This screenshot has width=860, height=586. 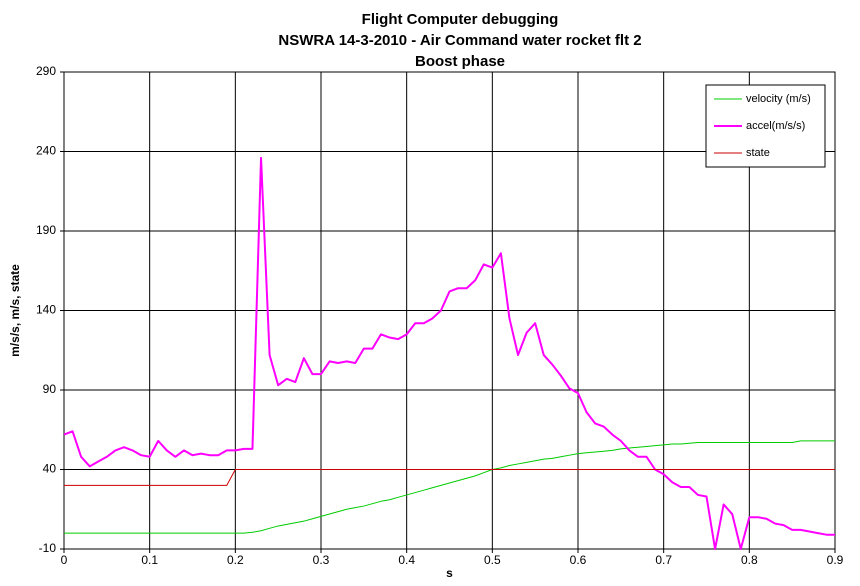 I want to click on y-tick-label: 240, so click(x=46, y=151).